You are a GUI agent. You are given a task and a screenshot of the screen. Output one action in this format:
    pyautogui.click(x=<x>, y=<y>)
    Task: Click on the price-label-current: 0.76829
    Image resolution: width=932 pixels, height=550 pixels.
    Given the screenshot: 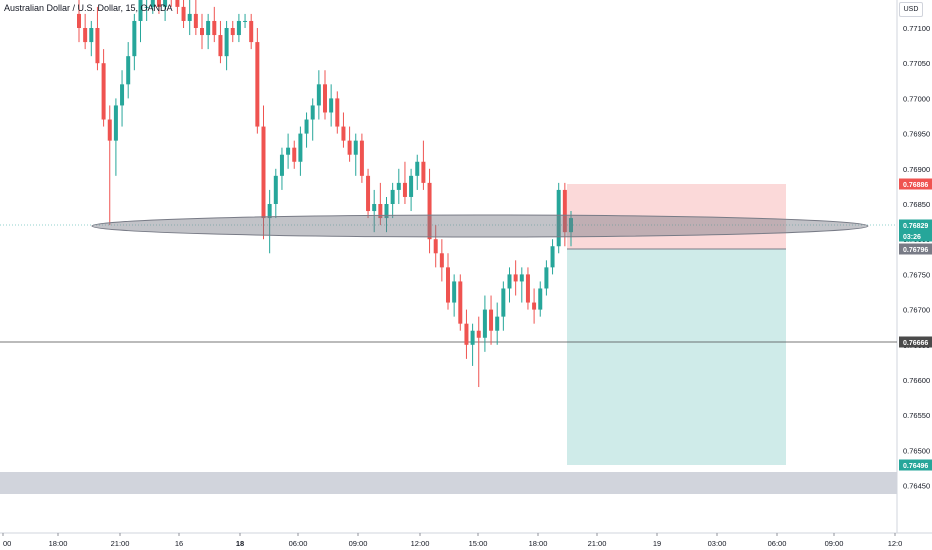 What is the action you would take?
    pyautogui.click(x=915, y=225)
    